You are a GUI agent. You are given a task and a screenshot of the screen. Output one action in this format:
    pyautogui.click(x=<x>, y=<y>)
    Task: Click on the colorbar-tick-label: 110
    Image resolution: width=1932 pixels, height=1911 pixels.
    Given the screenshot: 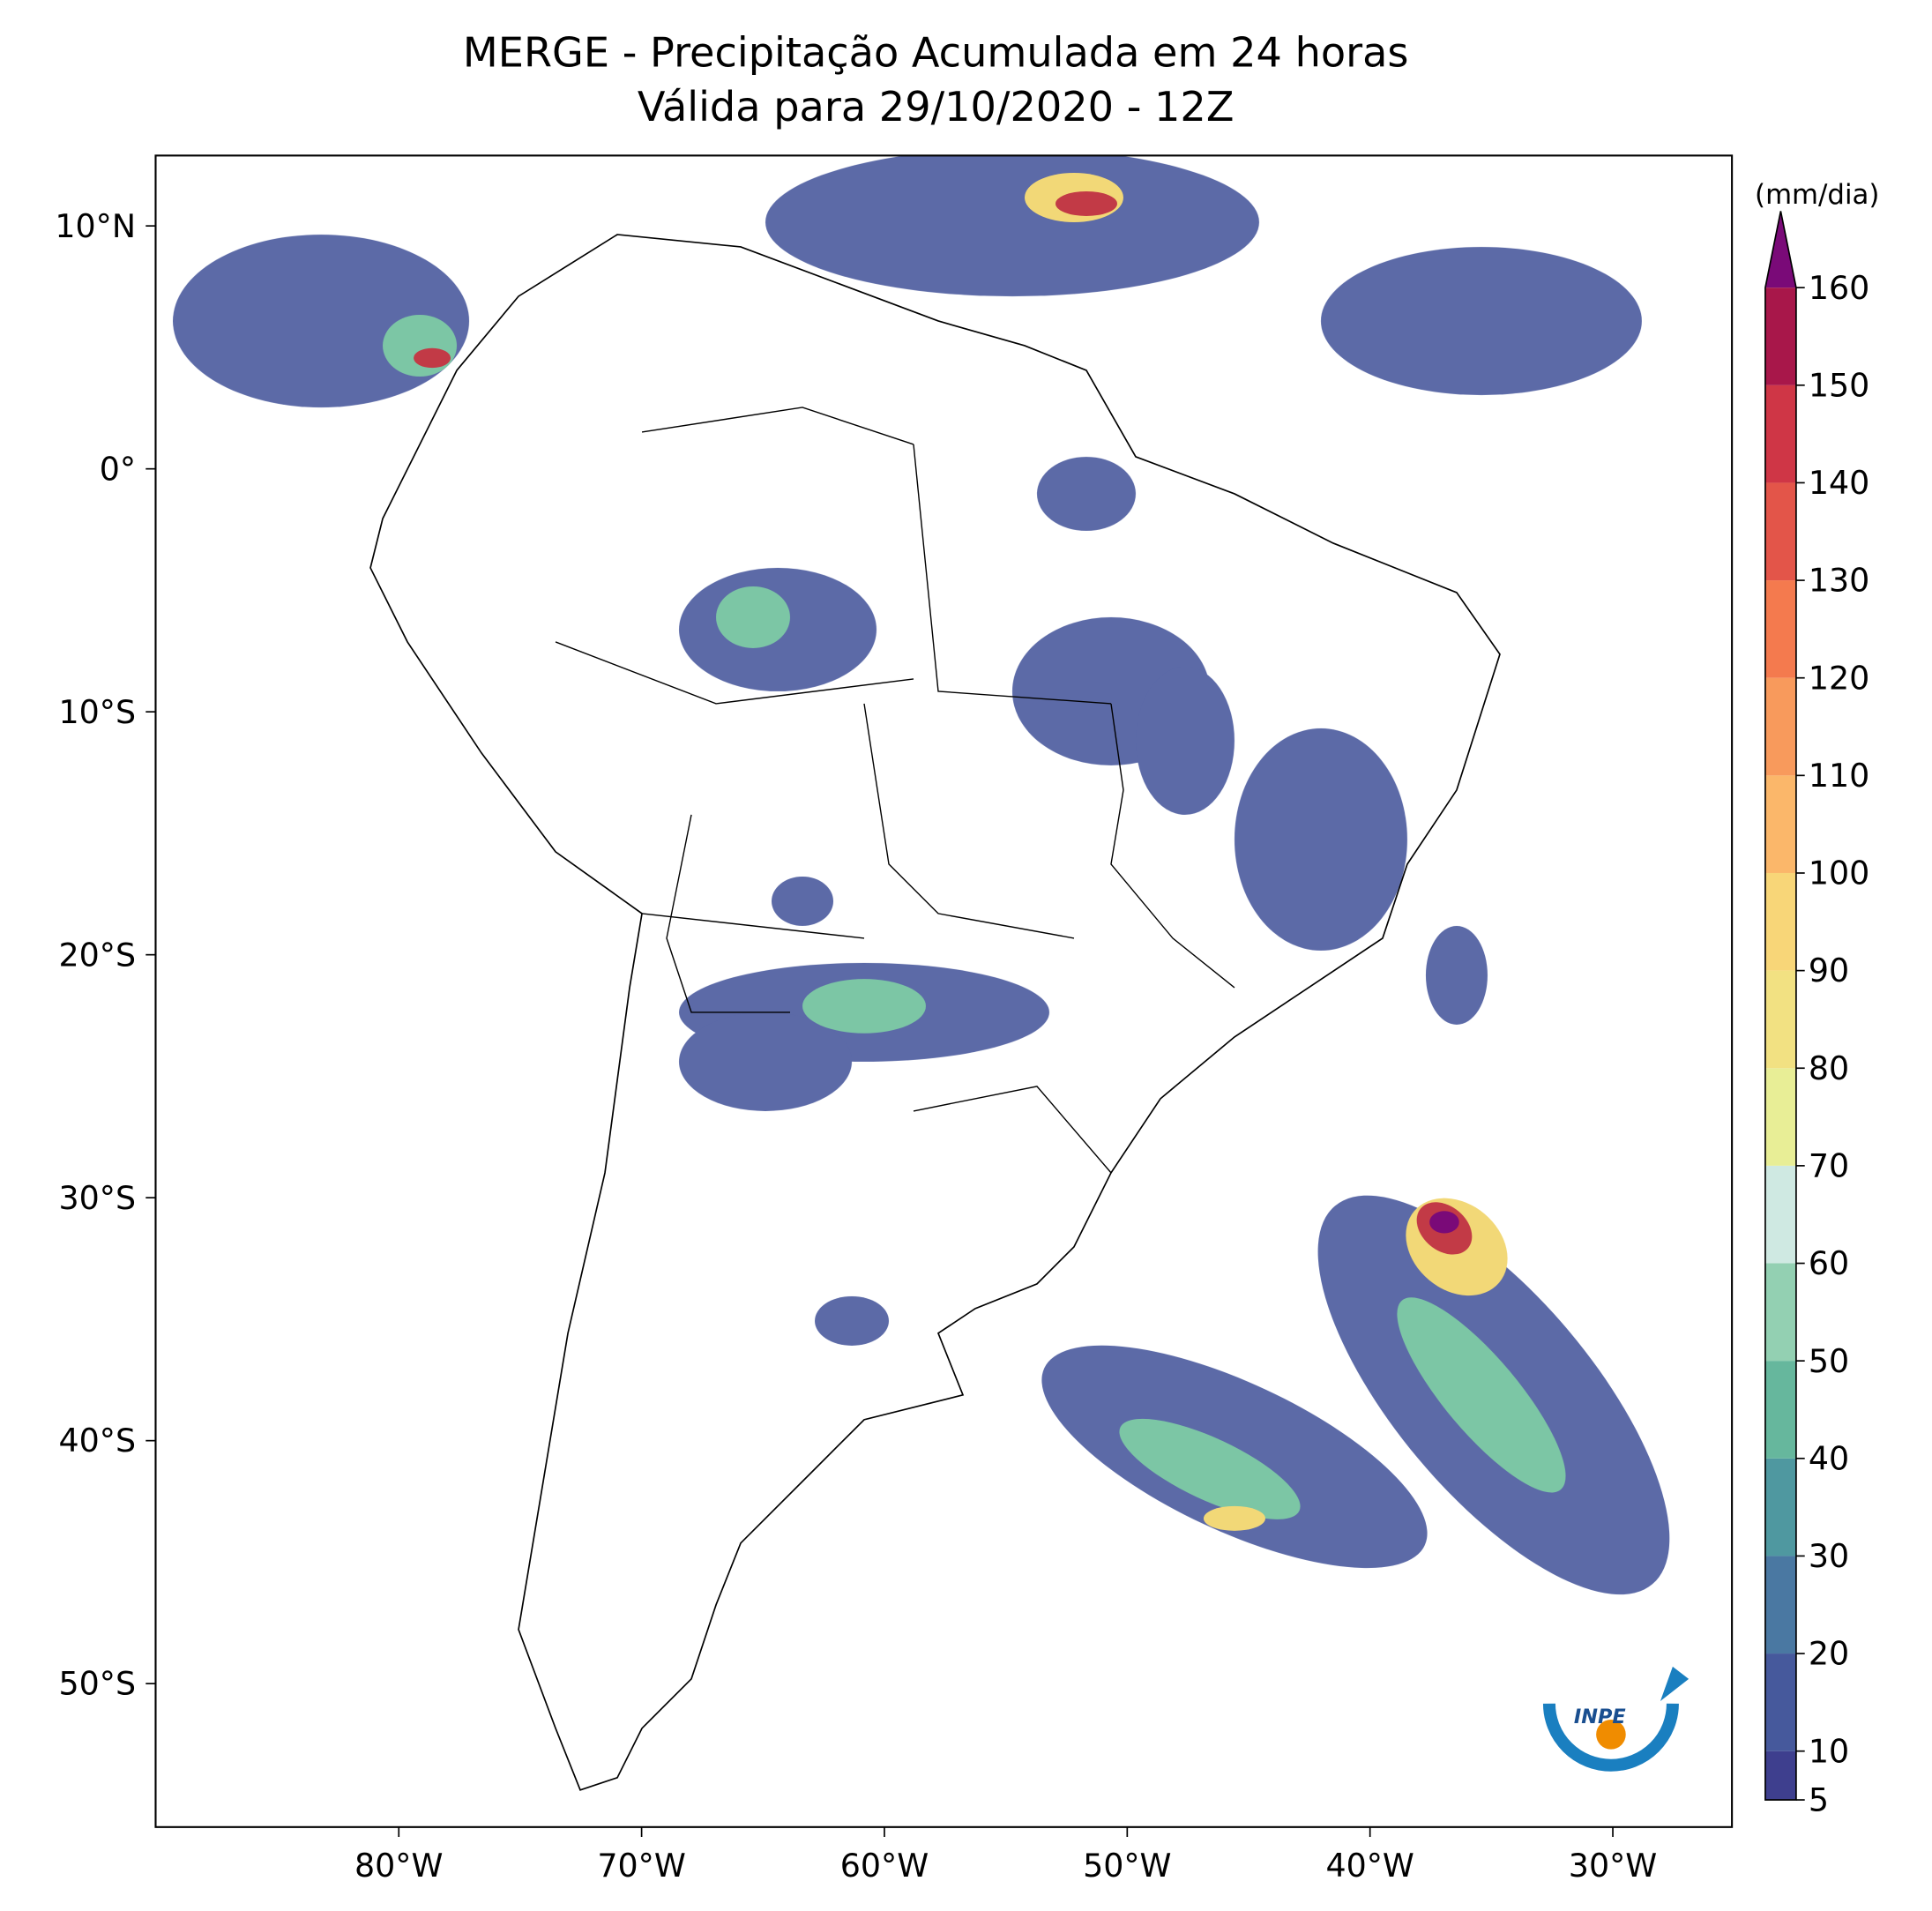 What is the action you would take?
    pyautogui.click(x=1839, y=776)
    